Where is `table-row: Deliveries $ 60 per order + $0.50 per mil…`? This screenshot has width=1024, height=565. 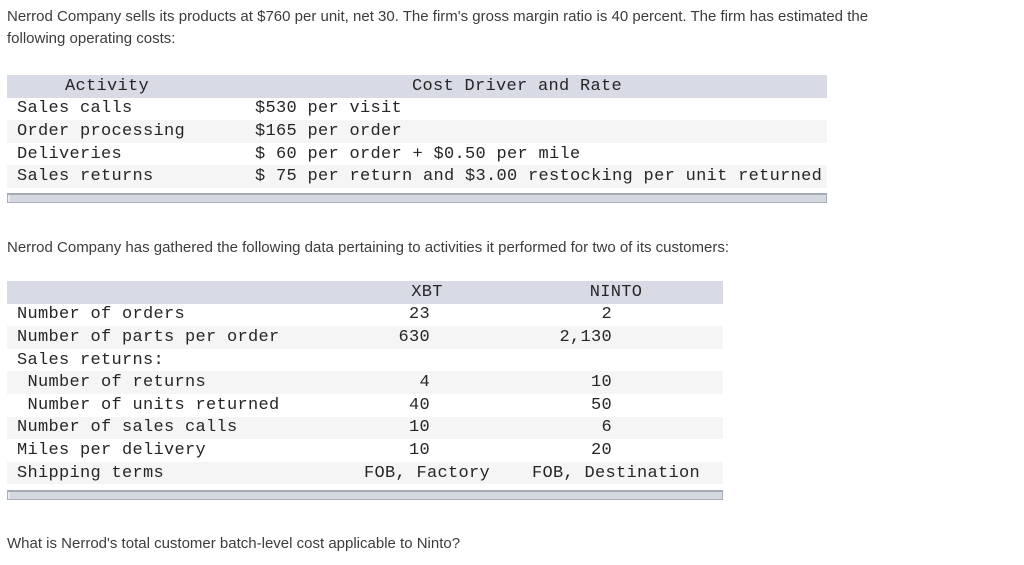 table-row: Deliveries $ 60 per order + $0.50 per mil… is located at coordinates (417, 154).